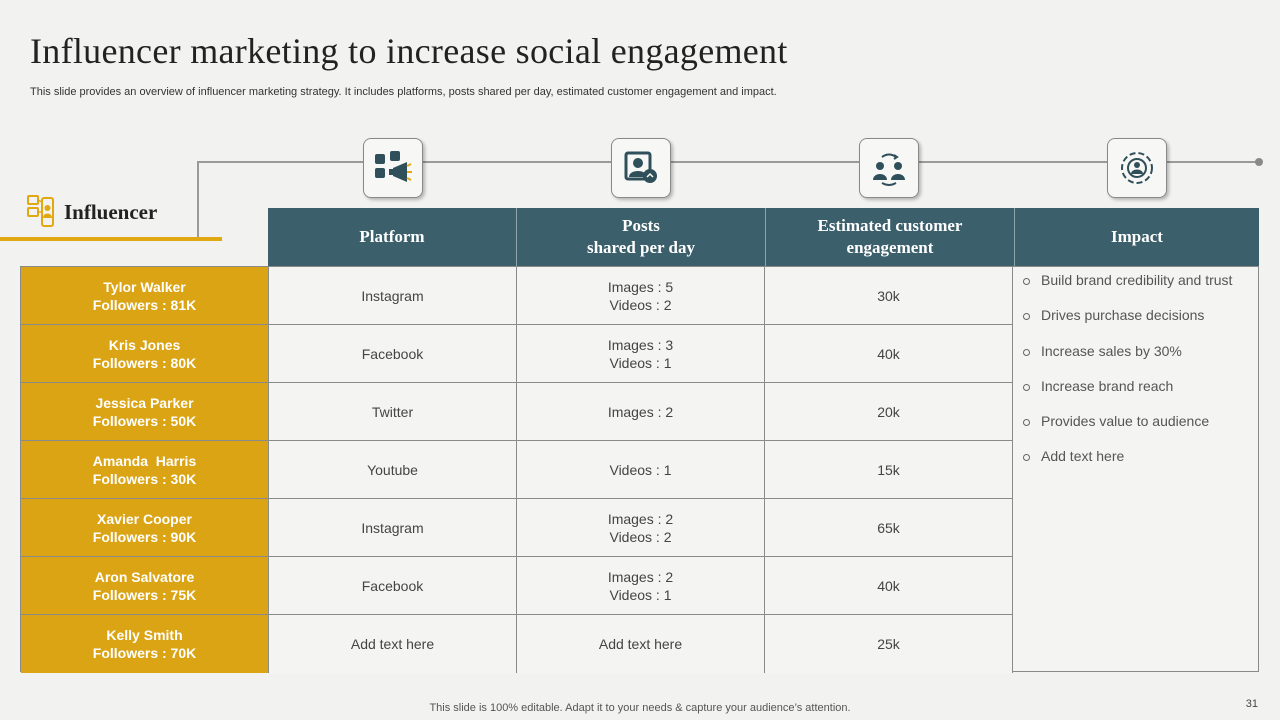  What do you see at coordinates (145, 296) in the screenshot?
I see `influencer-name-cell: Tylor Walker Followers : 81K` at bounding box center [145, 296].